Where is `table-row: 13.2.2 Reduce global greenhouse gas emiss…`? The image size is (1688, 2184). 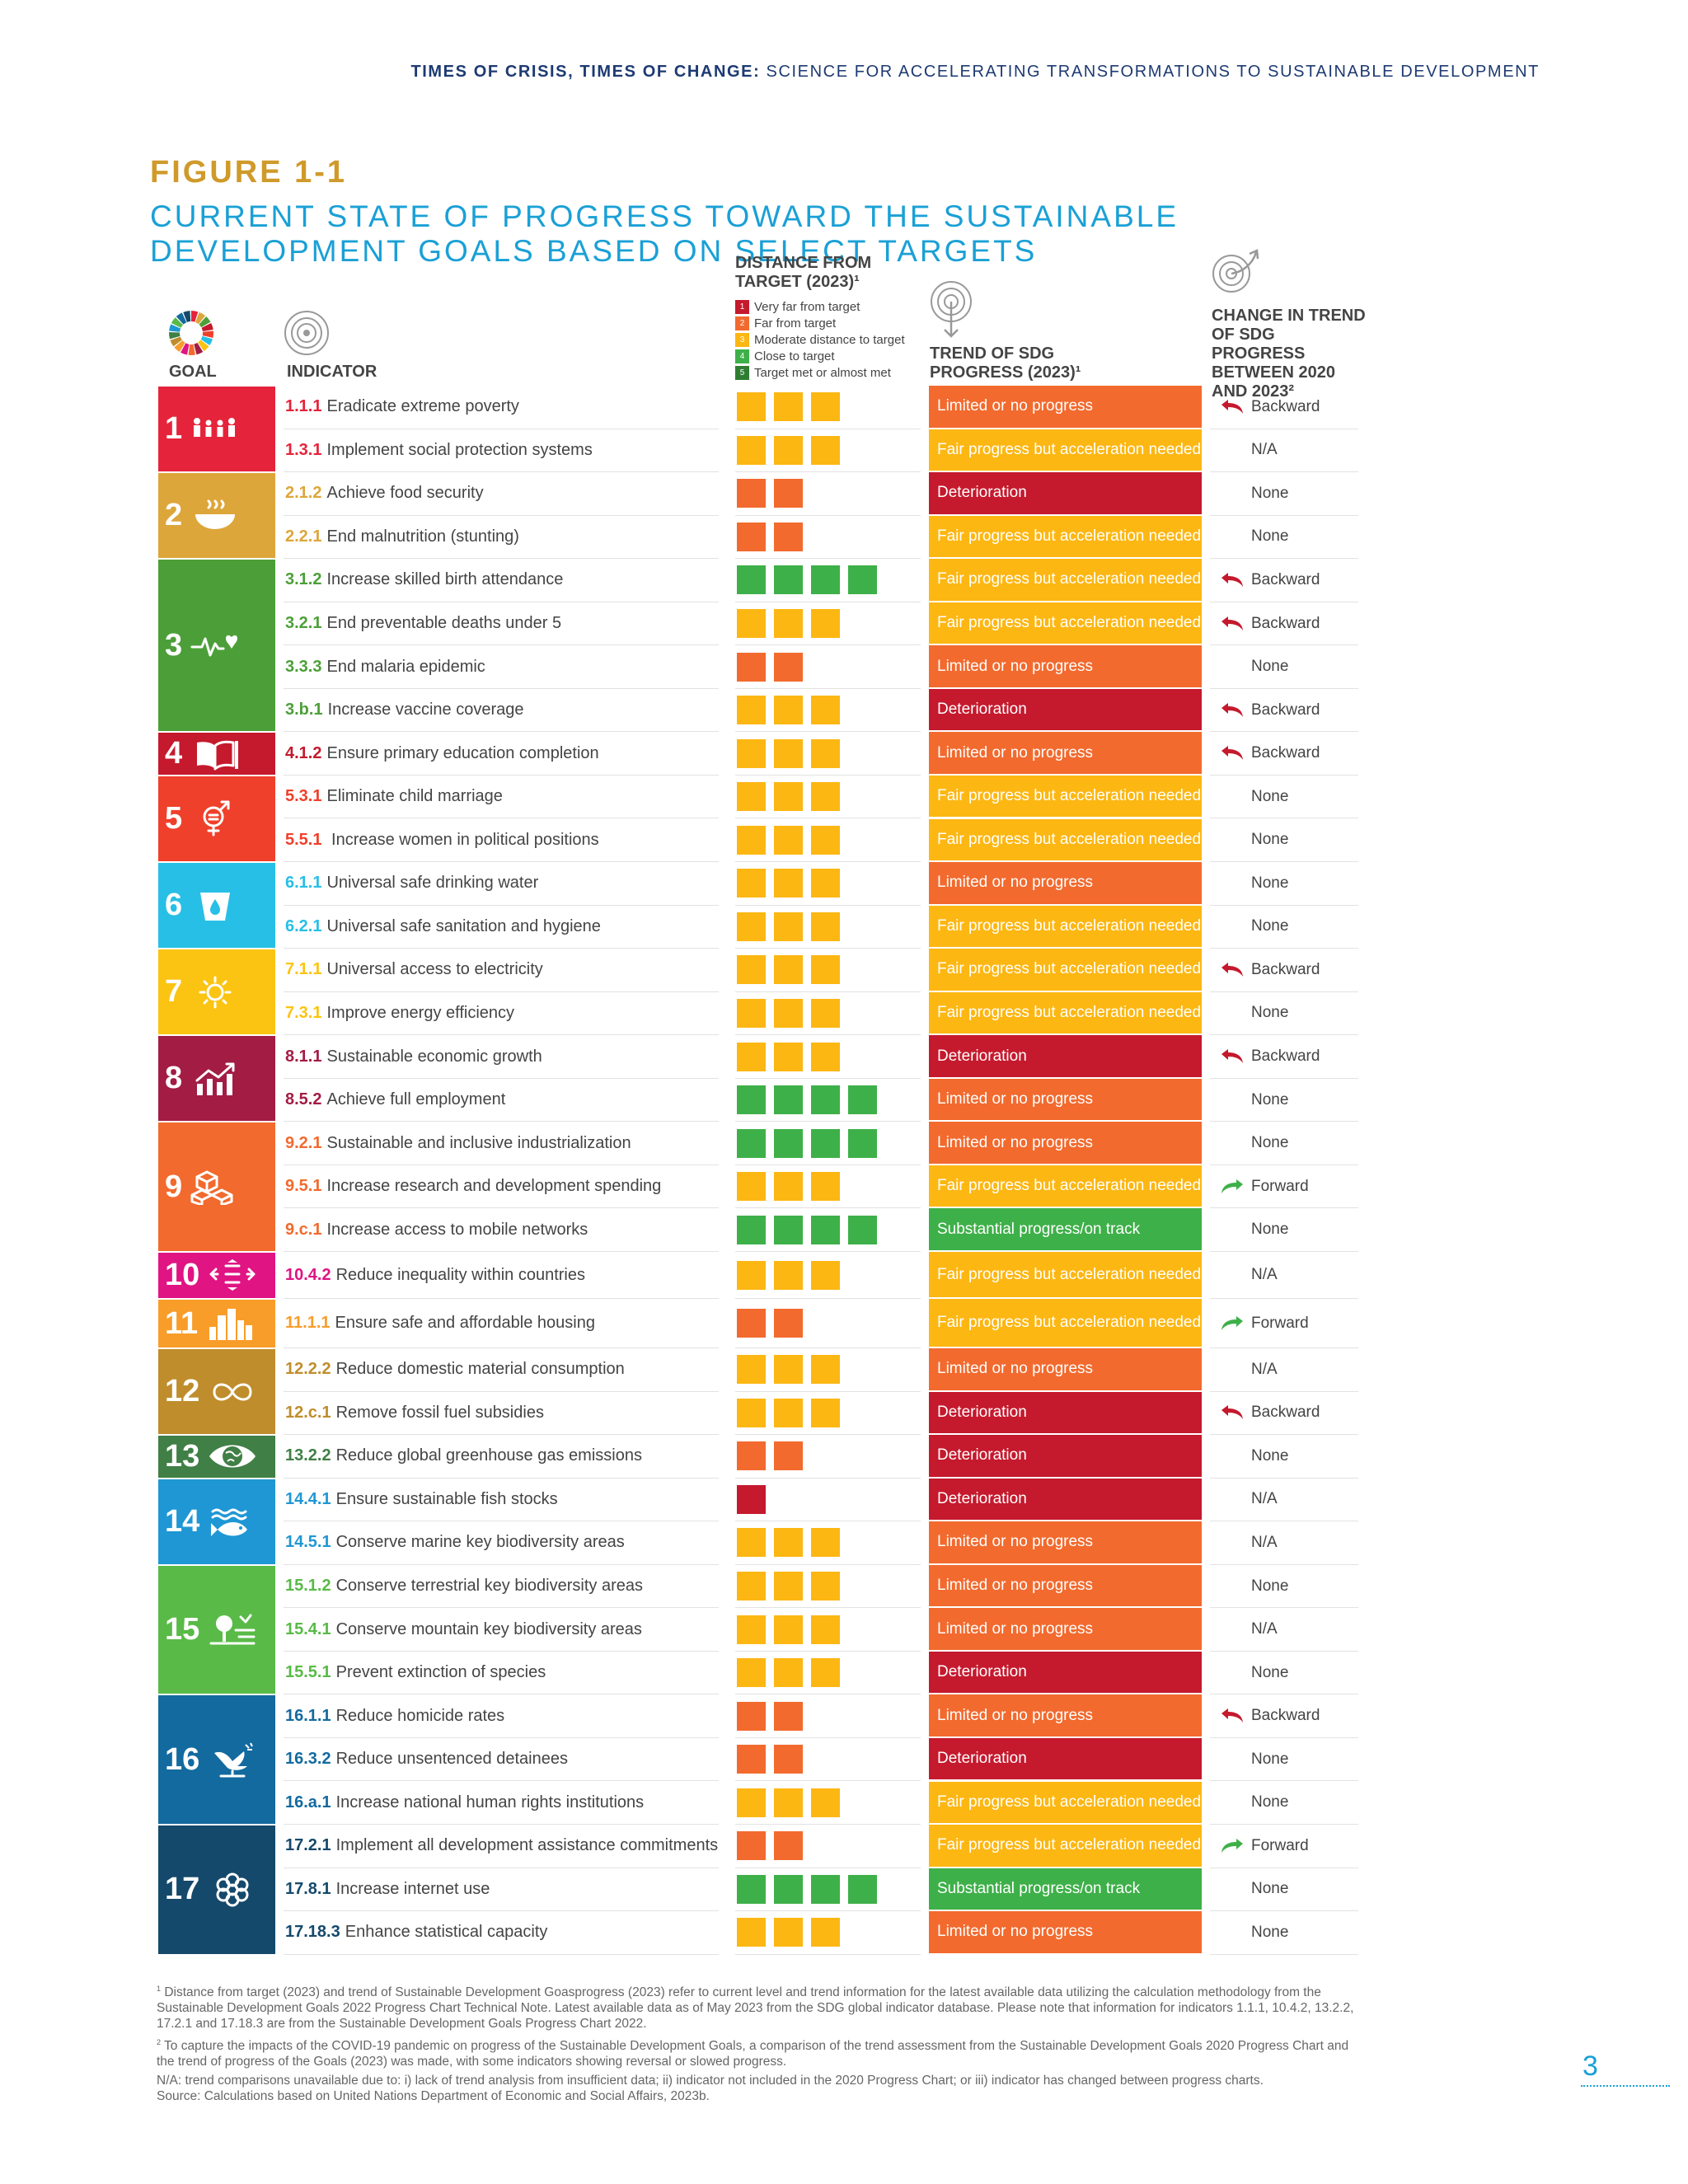
table-row: 13.2.2 Reduce global greenhouse gas emiss… is located at coordinates (758, 1457).